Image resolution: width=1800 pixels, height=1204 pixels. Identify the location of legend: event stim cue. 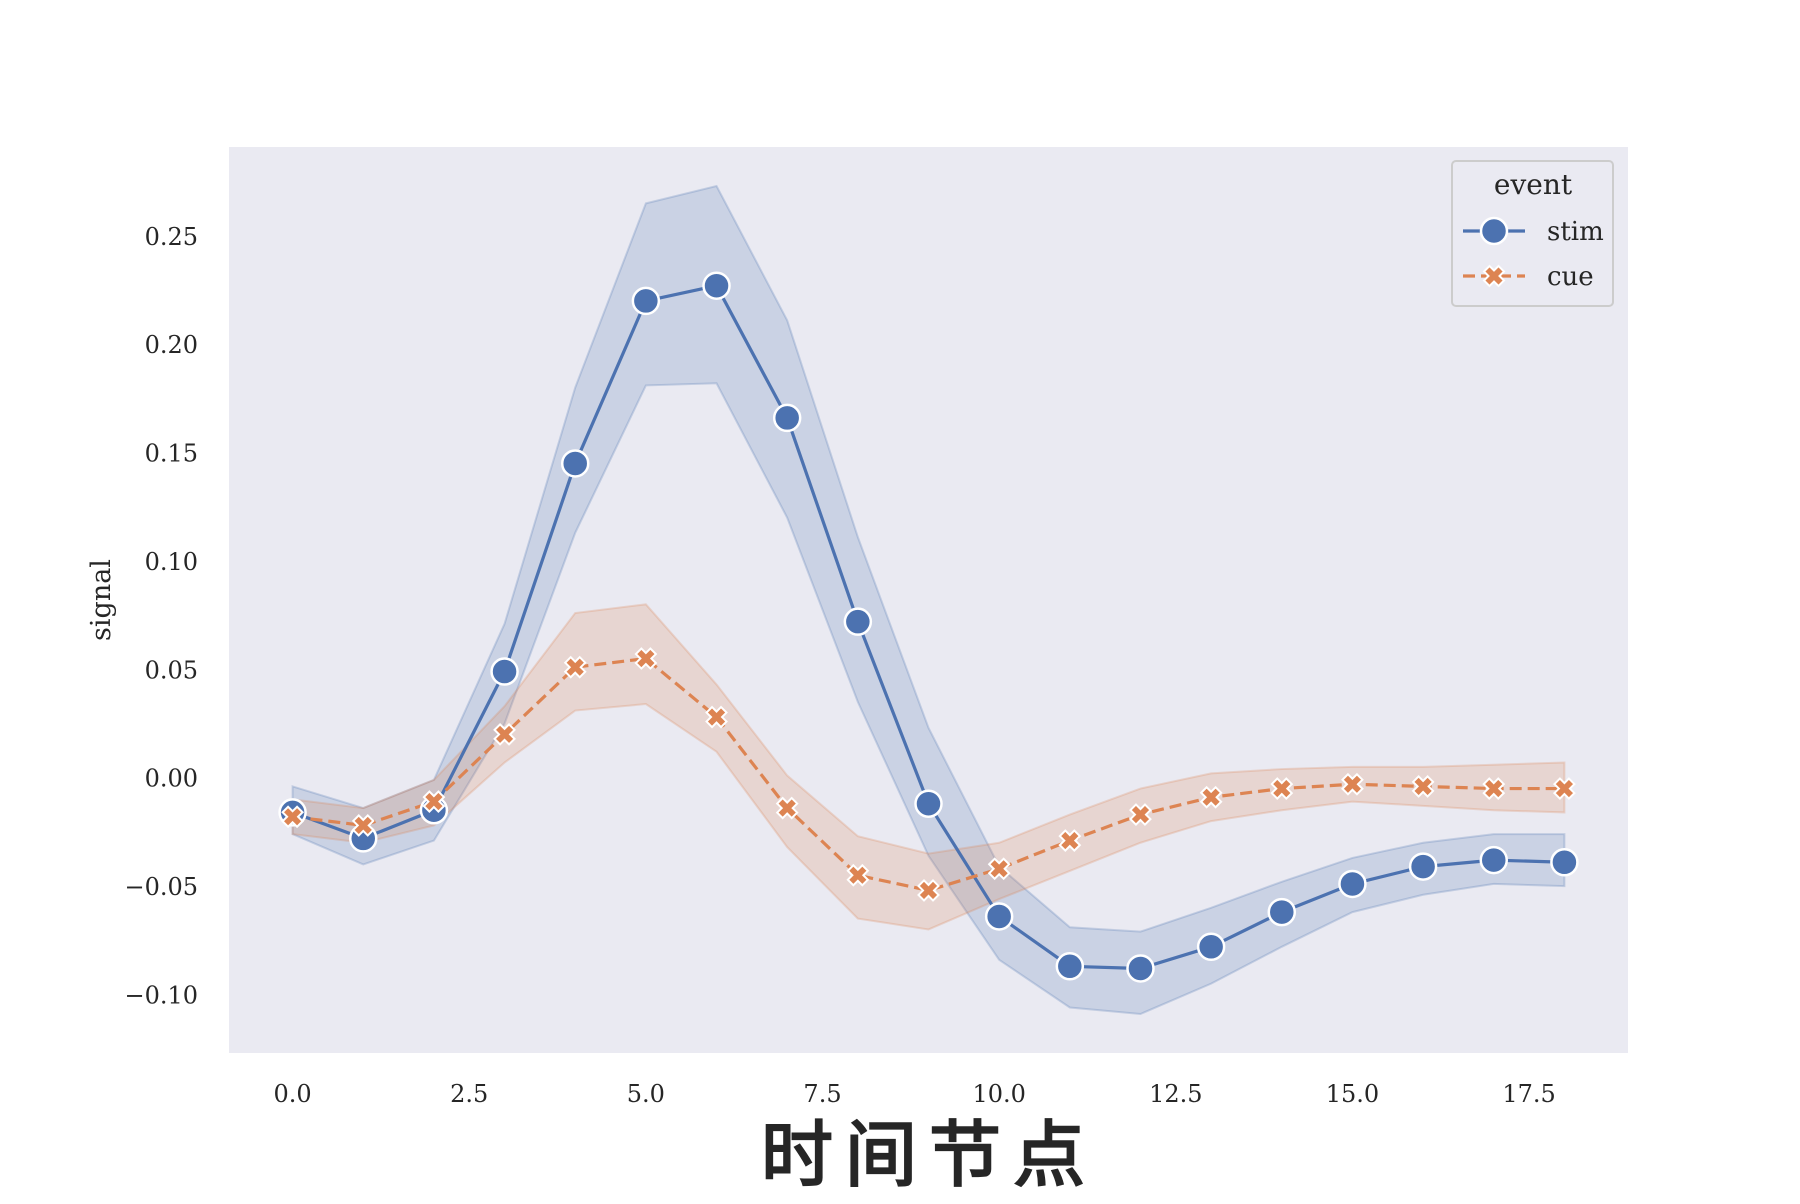
(1532, 233).